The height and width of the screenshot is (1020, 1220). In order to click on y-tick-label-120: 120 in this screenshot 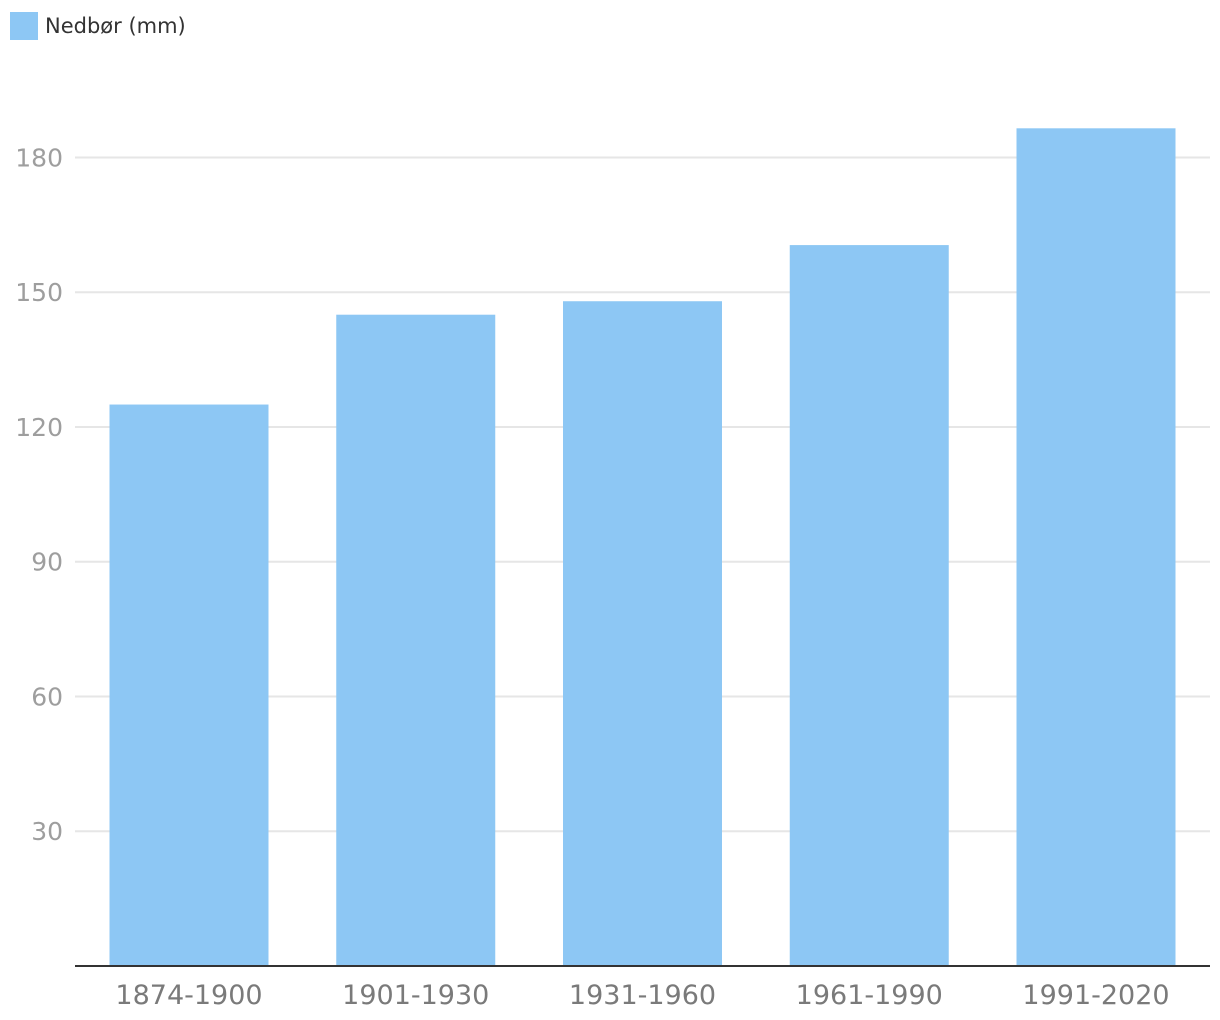, I will do `click(39, 427)`.